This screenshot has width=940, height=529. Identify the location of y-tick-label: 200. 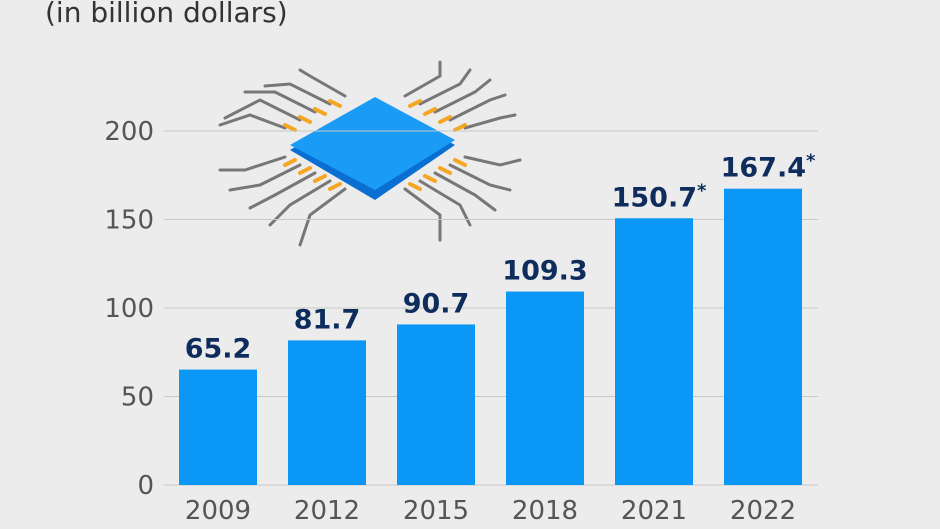
(129, 132).